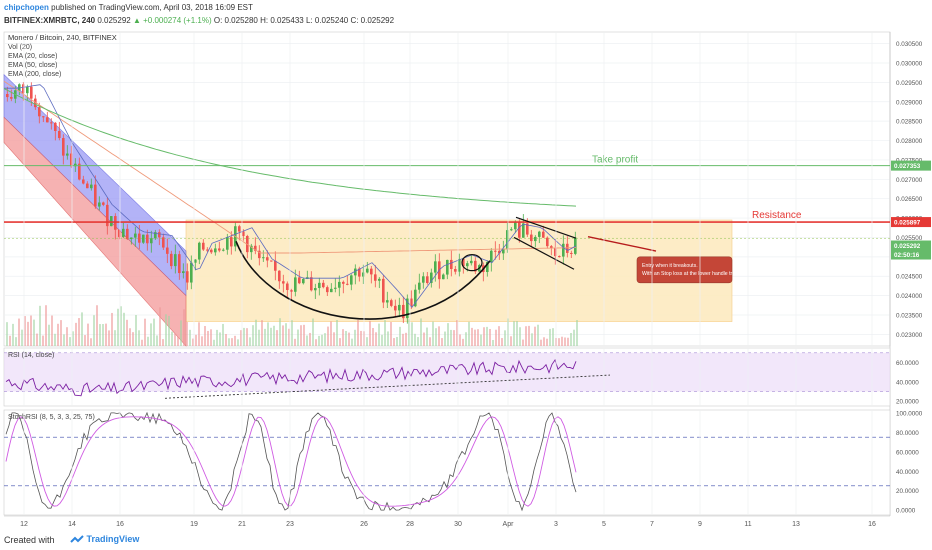 This screenshot has height=550, width=932. Describe the element at coordinates (104, 539) in the screenshot. I see `tradingview-logo: TradingView` at that location.